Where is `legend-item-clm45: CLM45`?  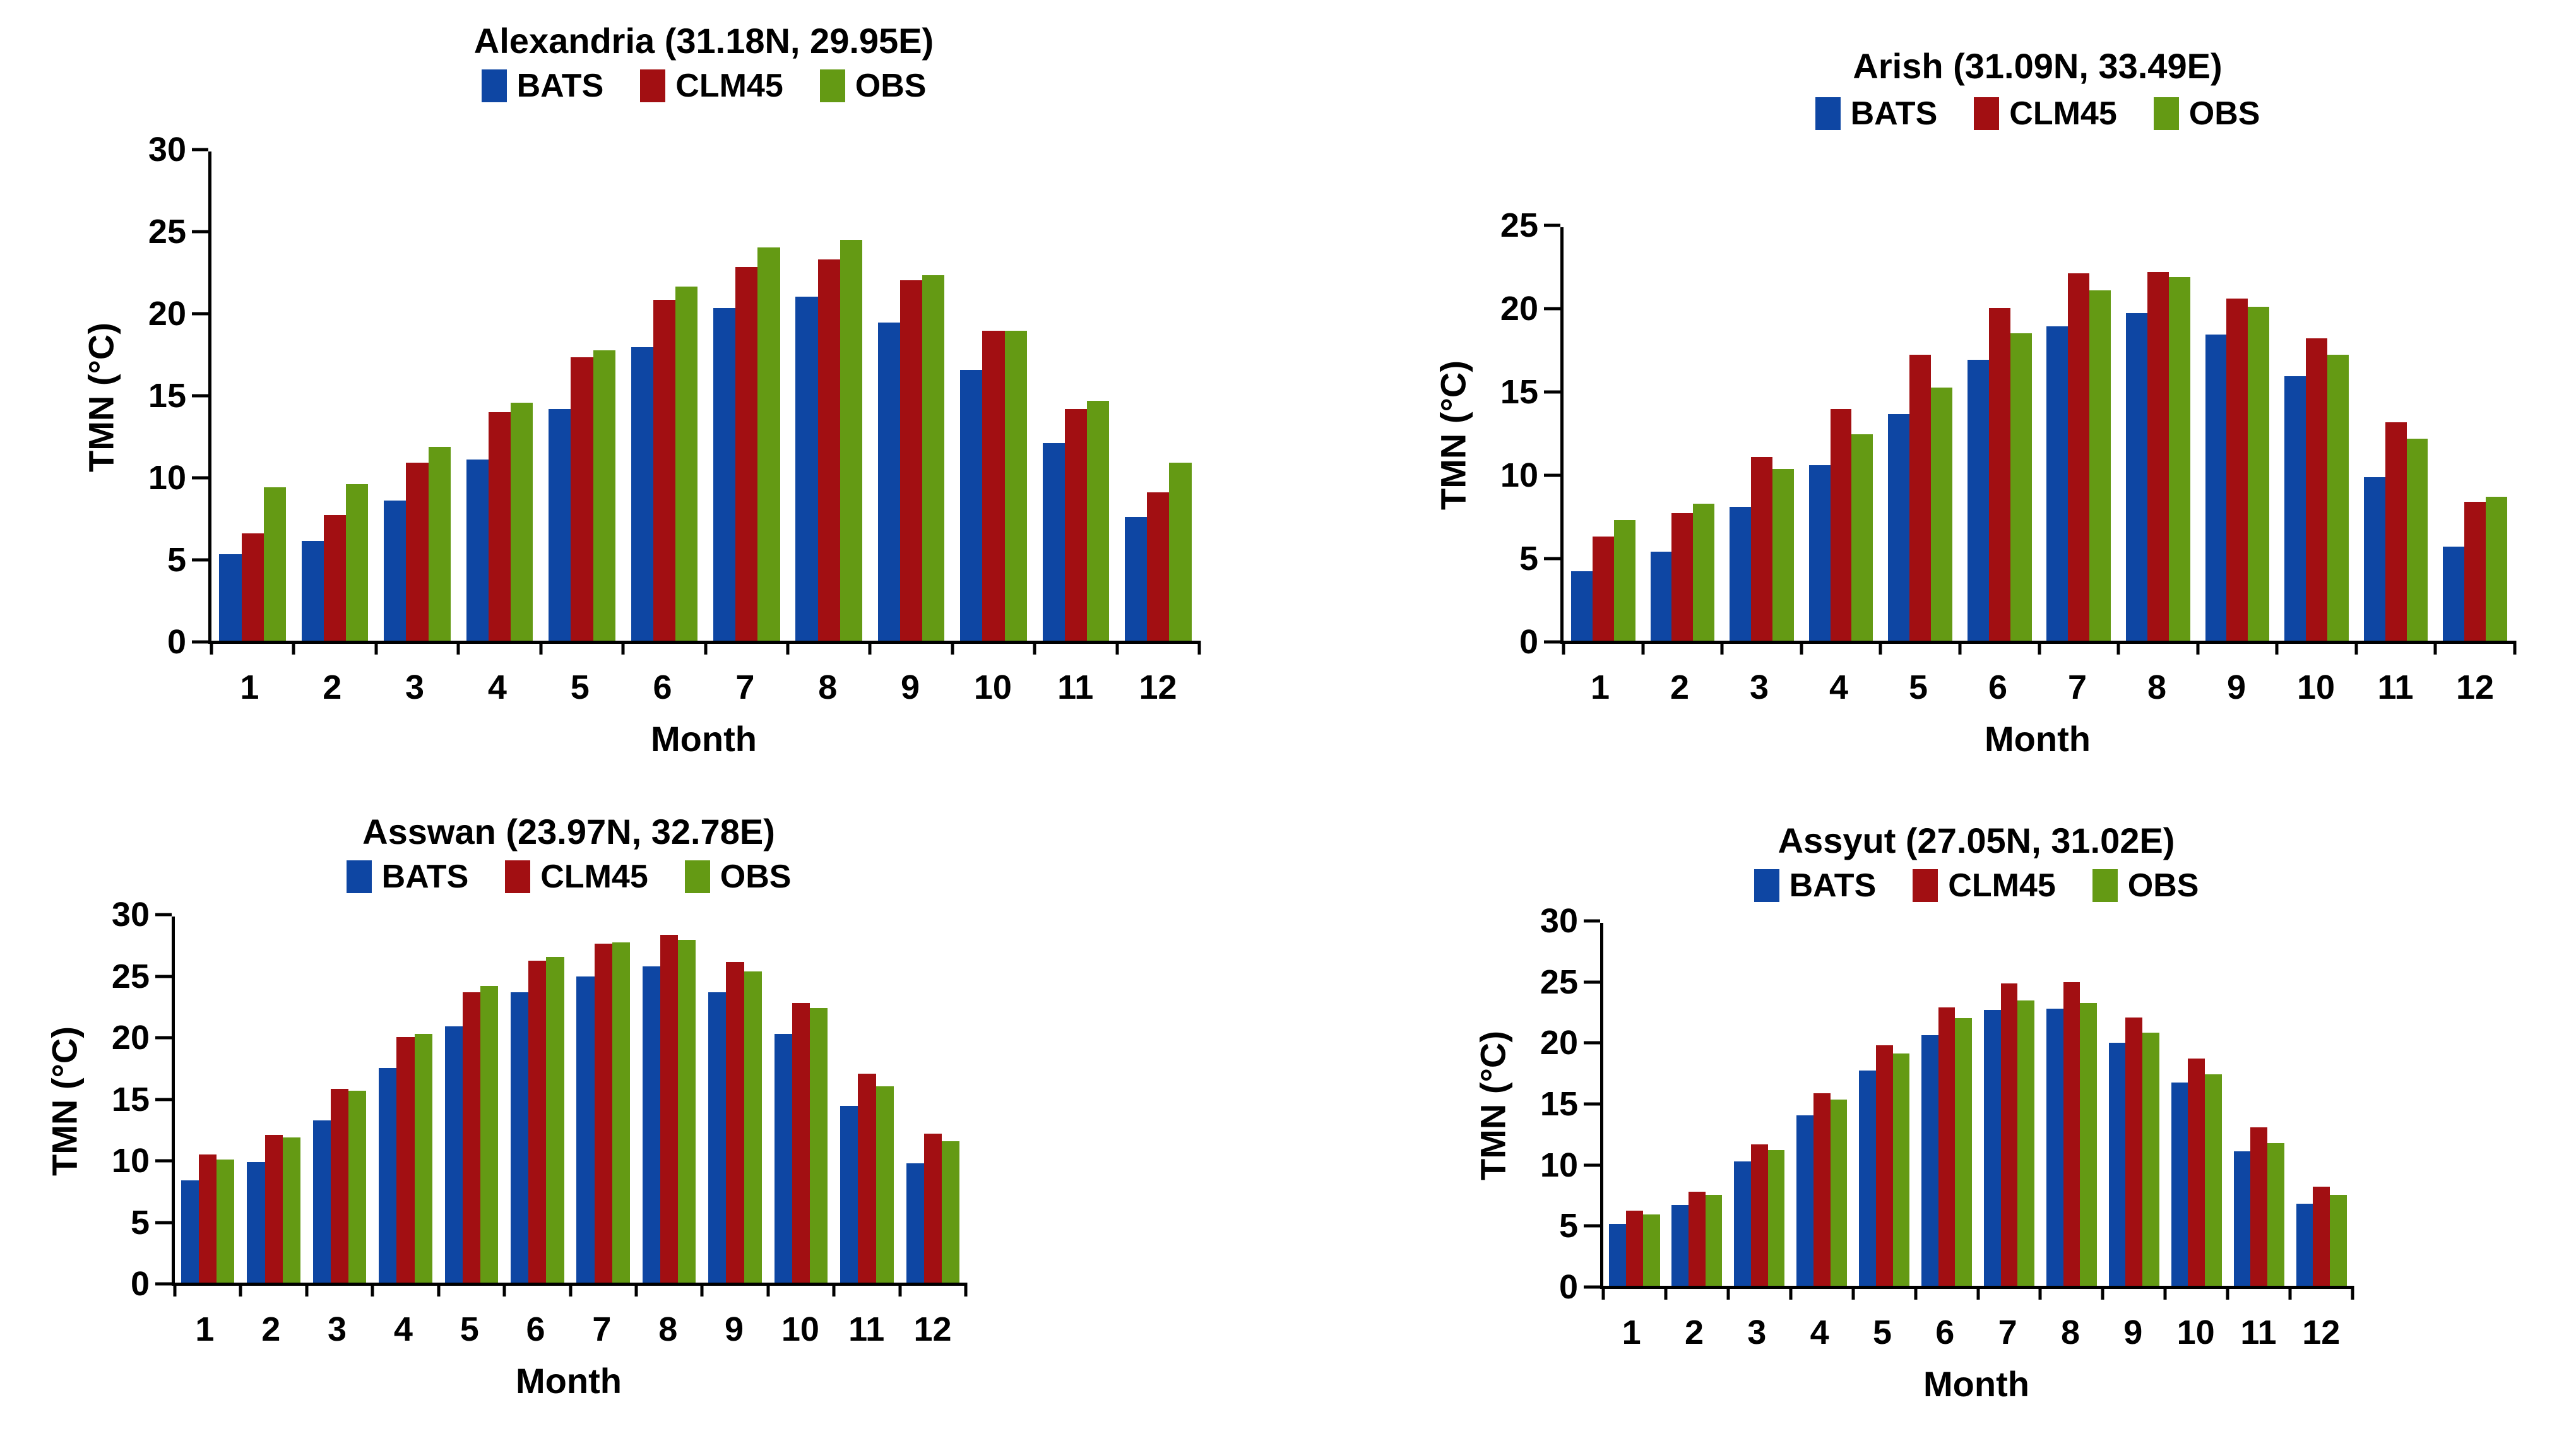
legend-item-clm45: CLM45 is located at coordinates (712, 86).